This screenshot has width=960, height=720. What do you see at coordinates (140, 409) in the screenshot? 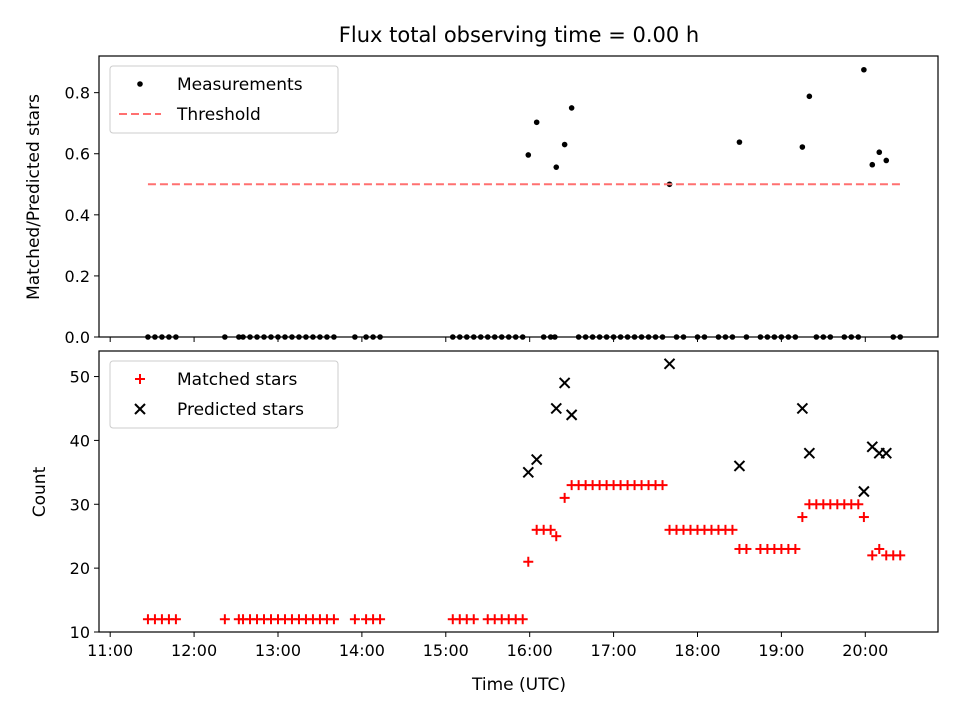
I see `legend-swatch-predicted-b` at bounding box center [140, 409].